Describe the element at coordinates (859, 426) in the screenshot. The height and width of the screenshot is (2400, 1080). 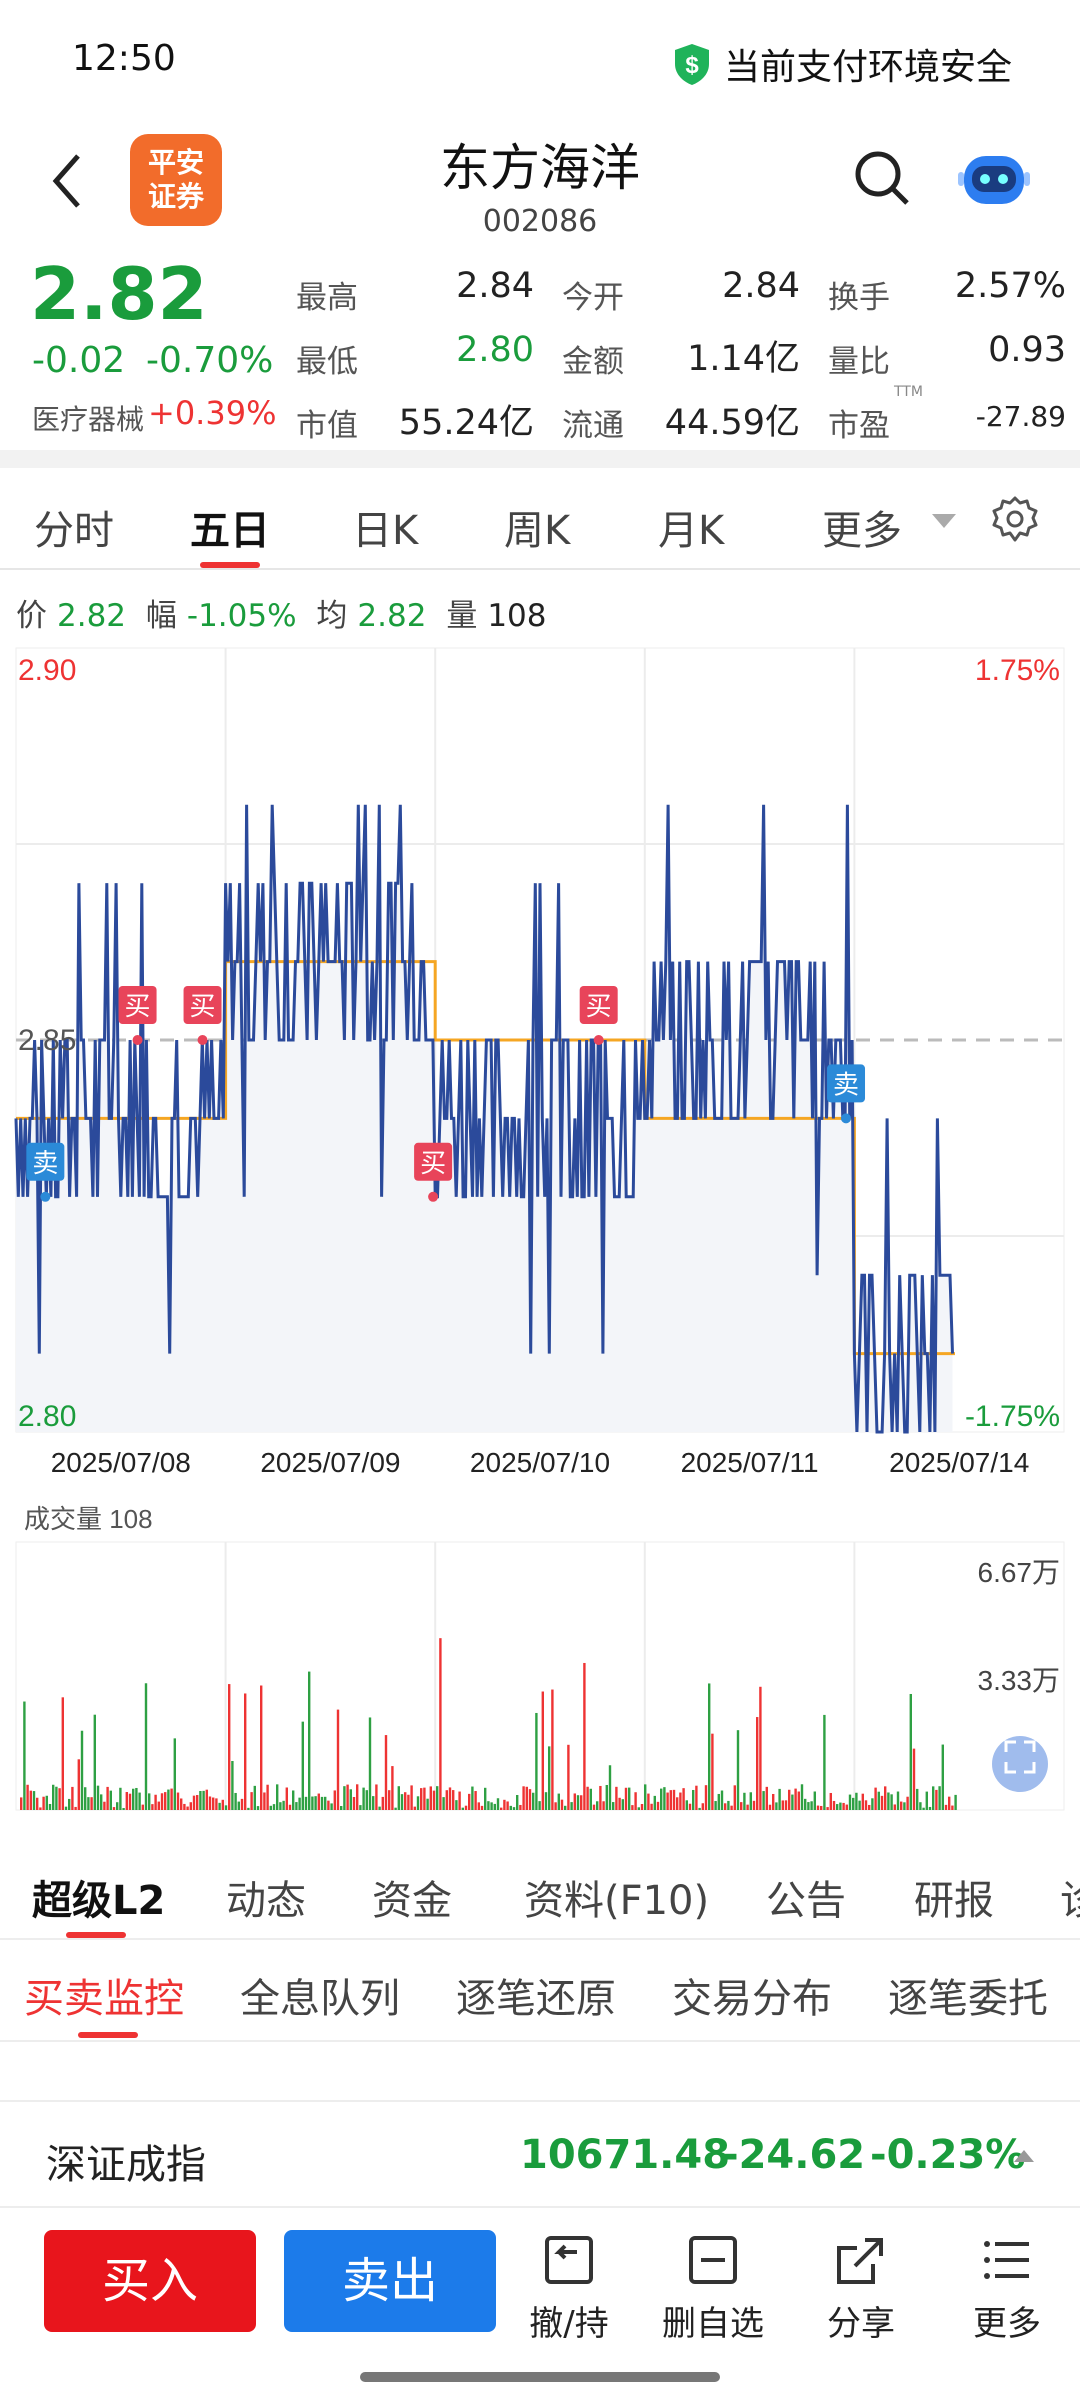
I see `field-label: 市盈` at that location.